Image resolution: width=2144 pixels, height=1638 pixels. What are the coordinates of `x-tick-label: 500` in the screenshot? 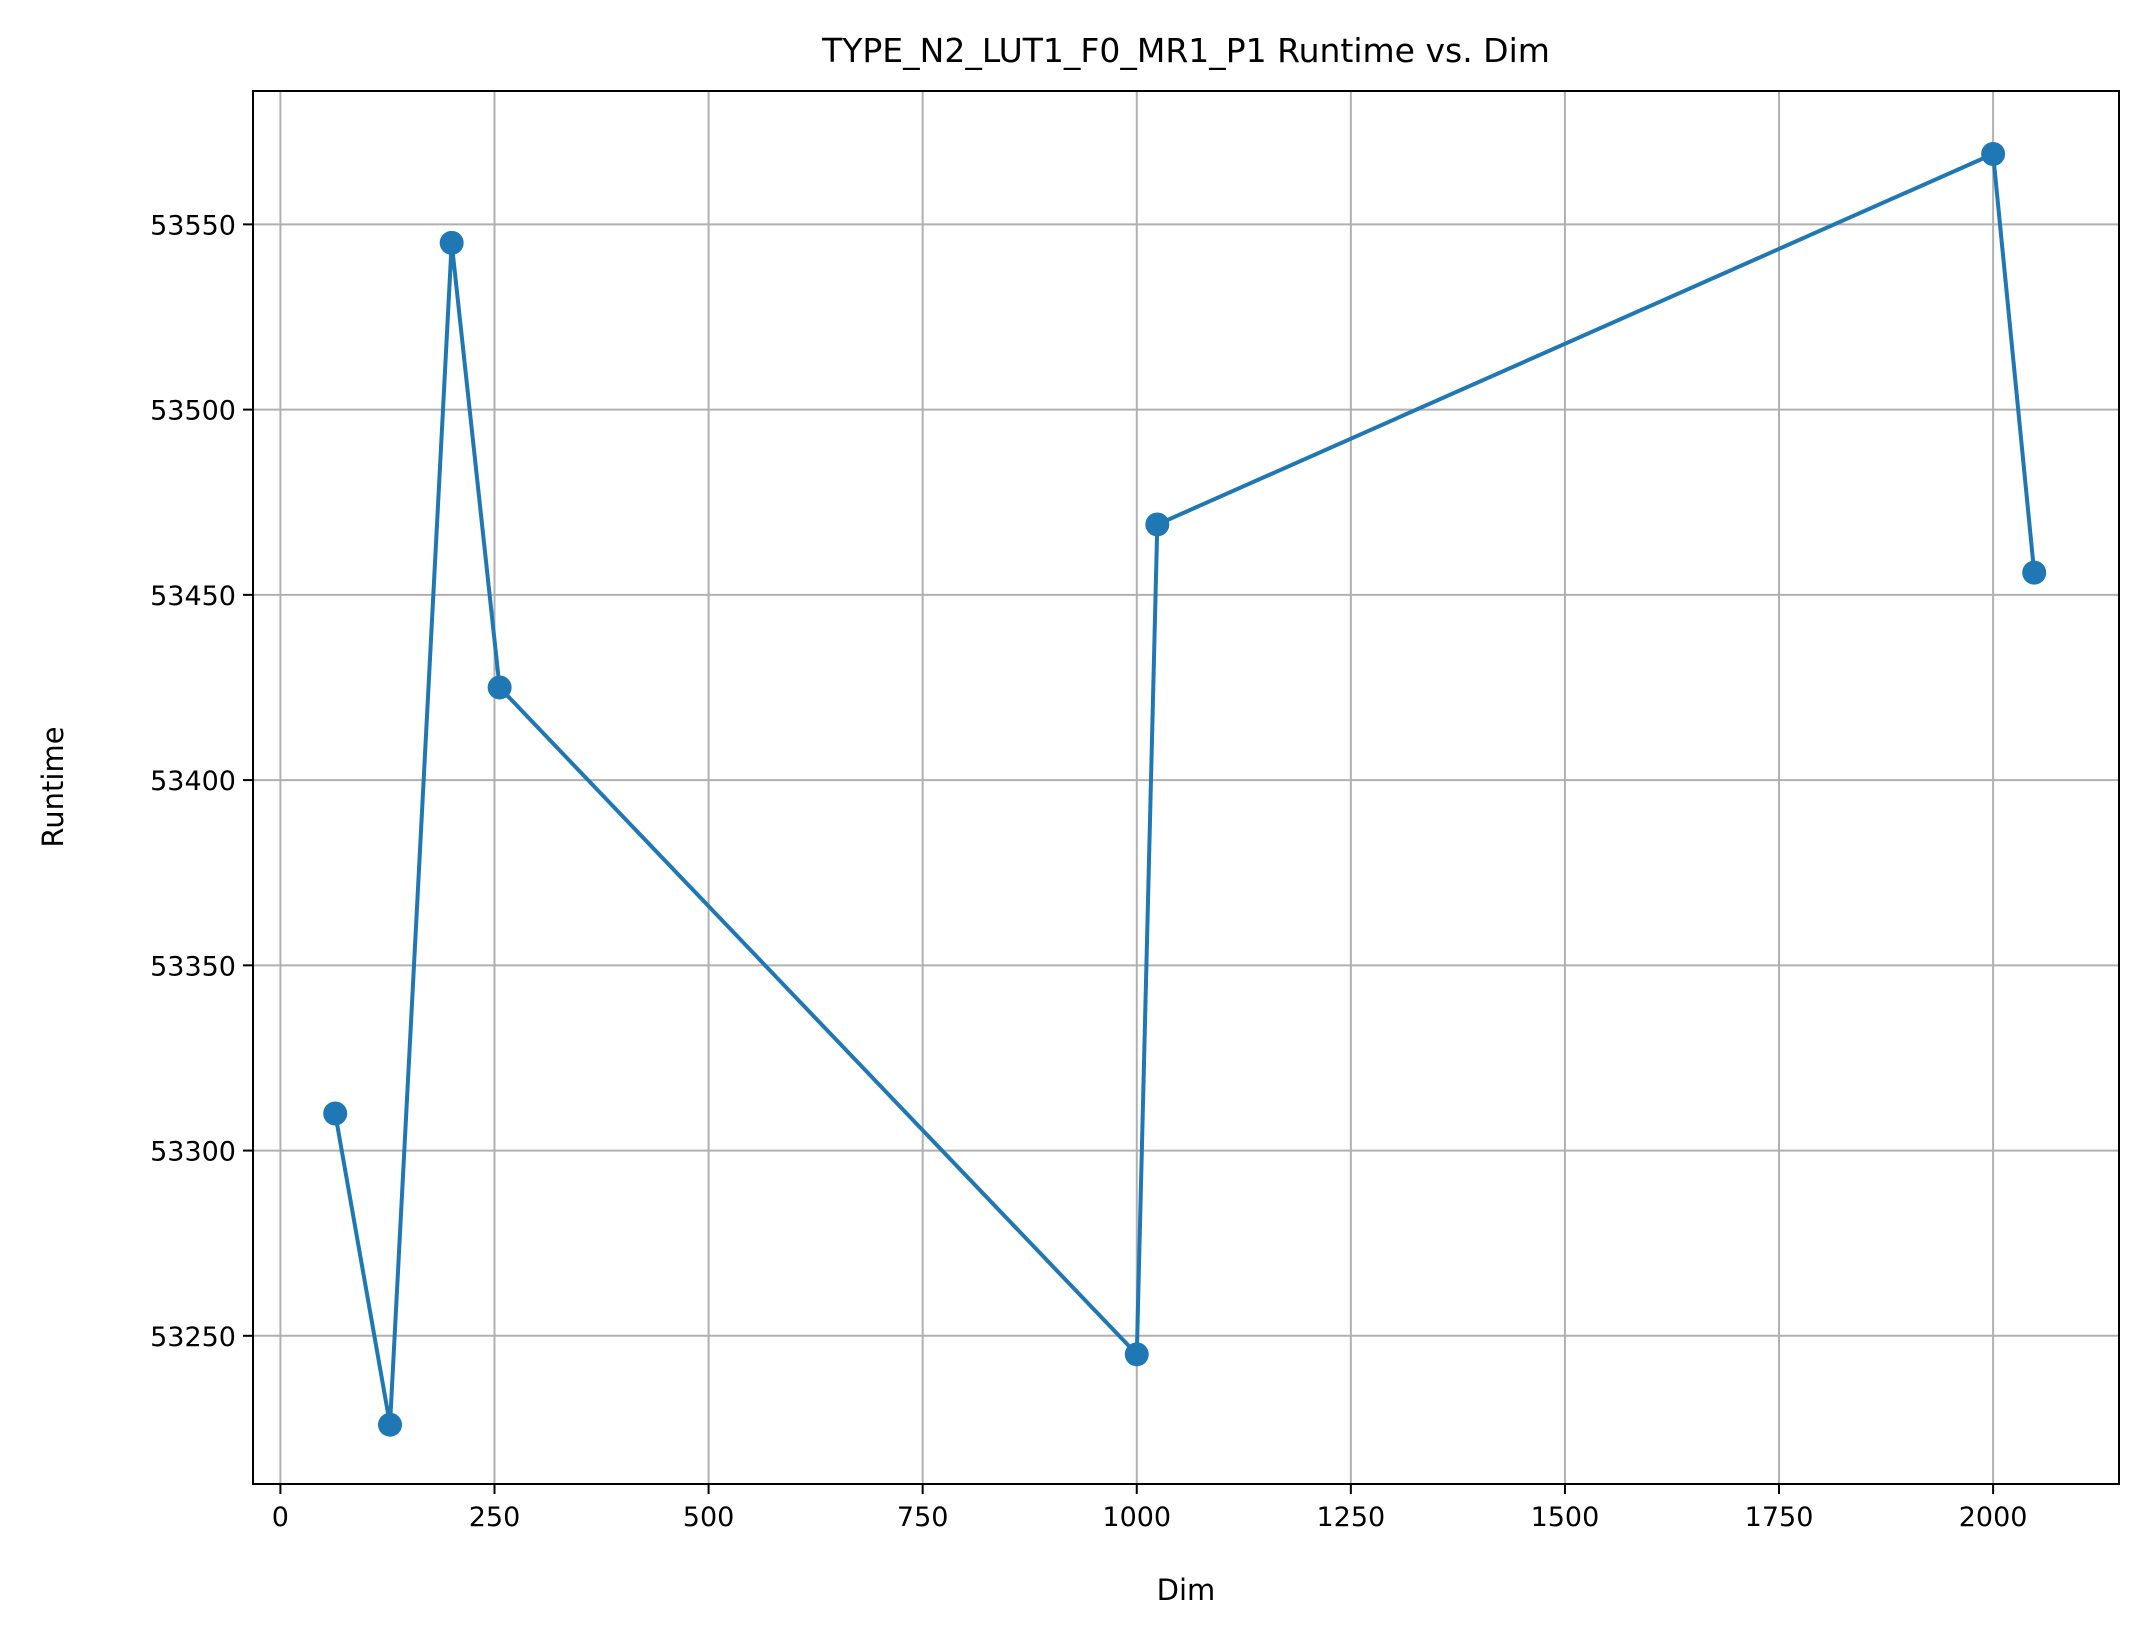 It's located at (709, 1517).